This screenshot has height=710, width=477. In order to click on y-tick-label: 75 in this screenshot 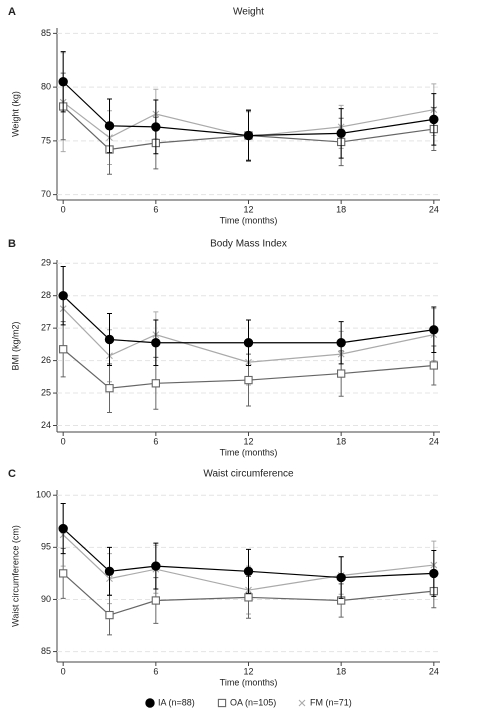, I will do `click(46, 140)`.